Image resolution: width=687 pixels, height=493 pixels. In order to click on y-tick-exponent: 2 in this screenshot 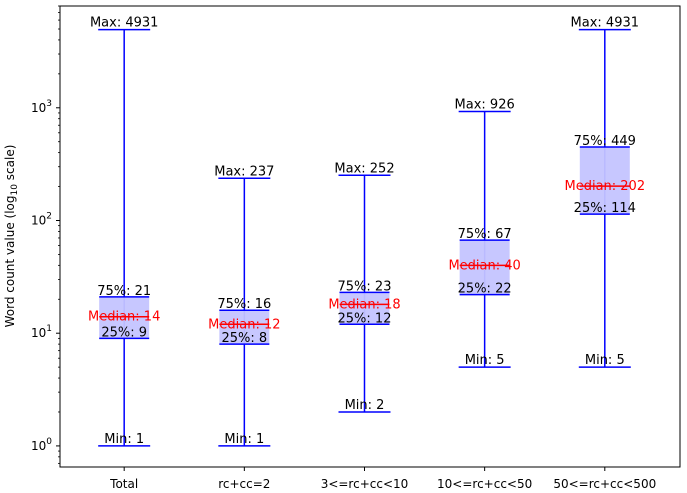, I will do `click(49, 216)`.